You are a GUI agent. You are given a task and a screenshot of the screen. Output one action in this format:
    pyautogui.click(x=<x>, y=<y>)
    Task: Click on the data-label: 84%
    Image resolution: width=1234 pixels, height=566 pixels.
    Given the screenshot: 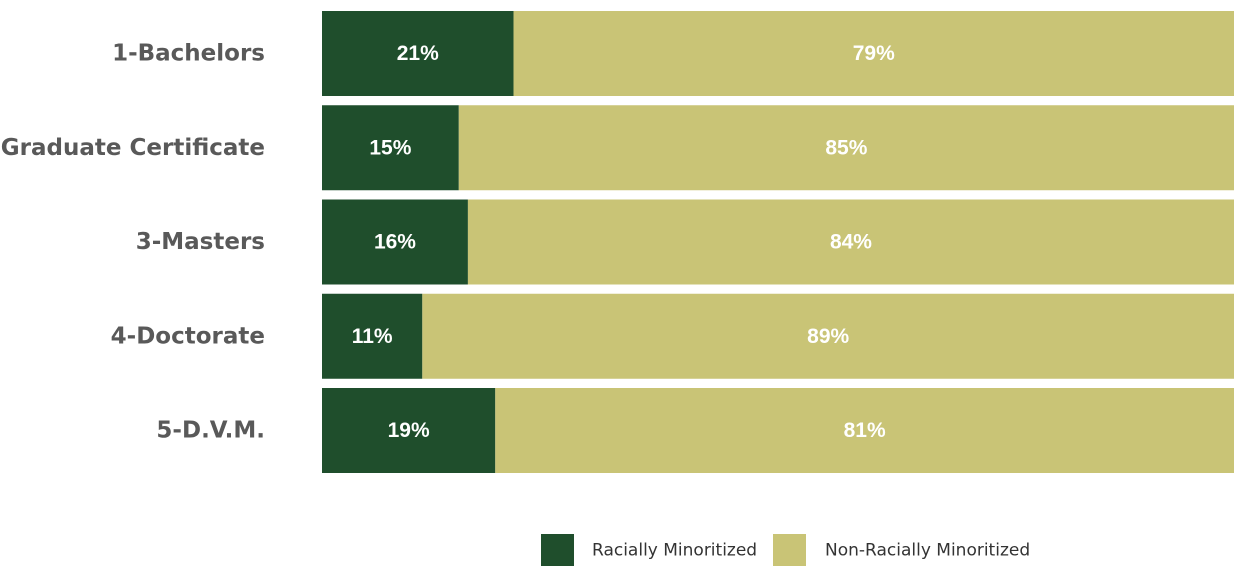 What is the action you would take?
    pyautogui.click(x=851, y=242)
    